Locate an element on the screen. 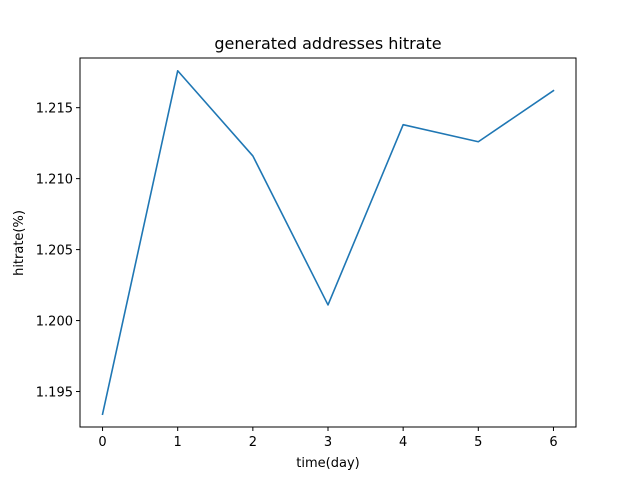 This screenshot has width=640, height=480. x-axis-ticks: 0 1 2 3 4 5 6 is located at coordinates (328, 438).